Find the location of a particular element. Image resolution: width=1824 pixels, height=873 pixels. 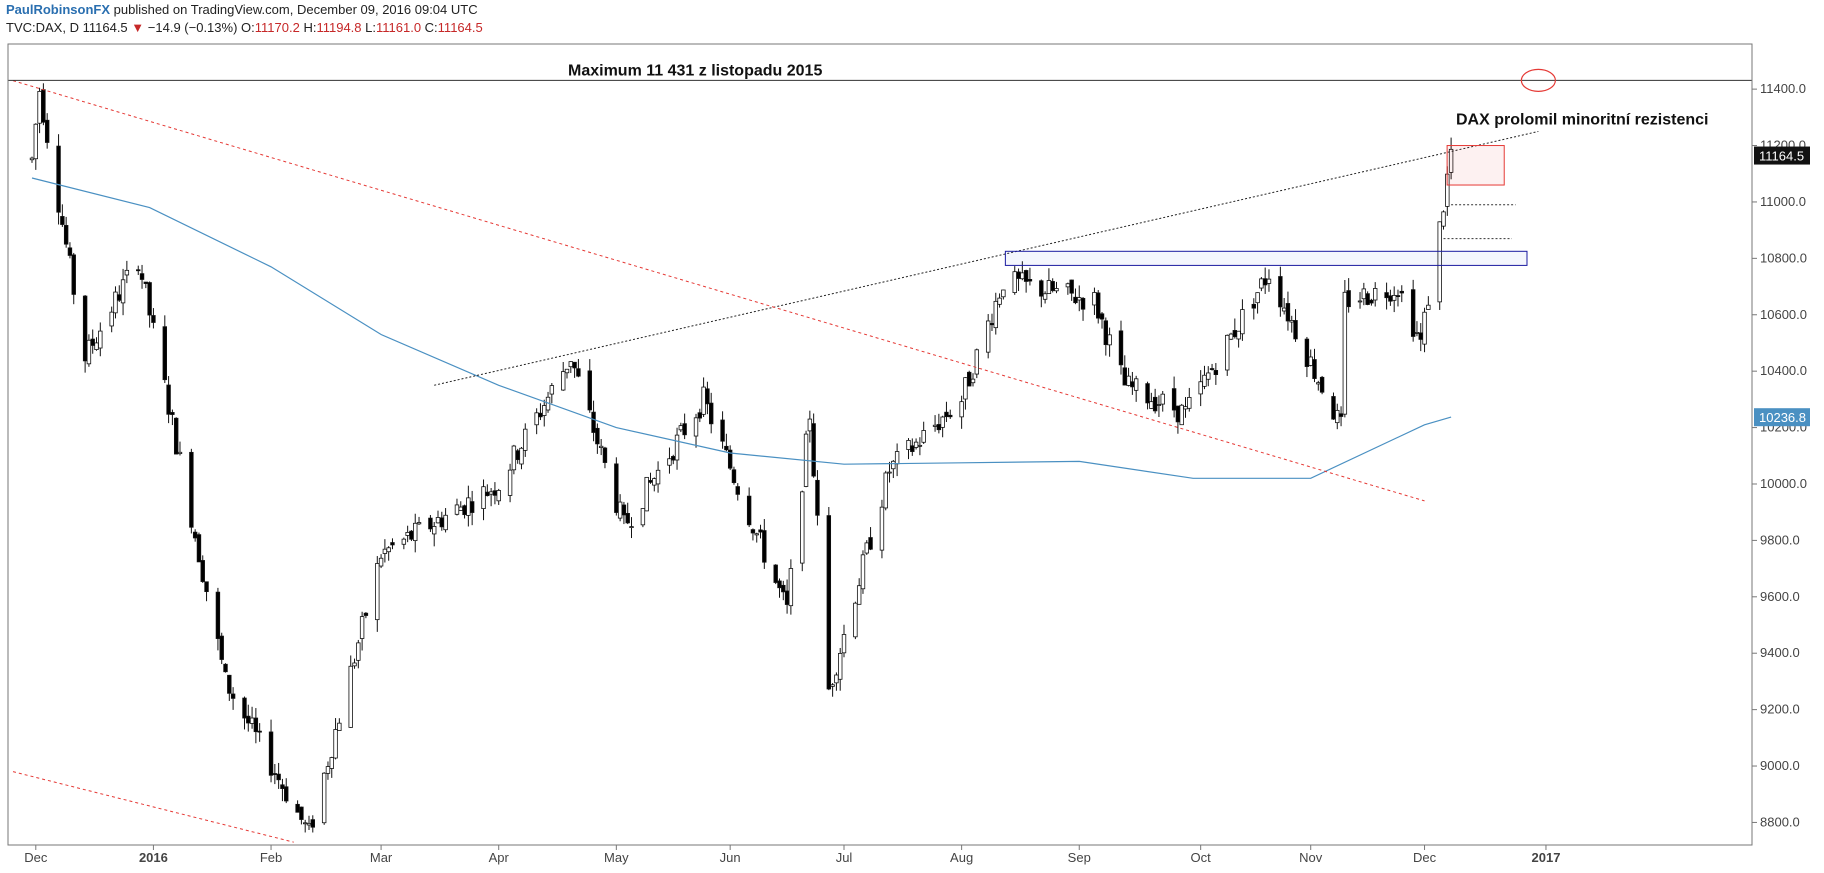

y-tick-label: 9800.0 is located at coordinates (1780, 539).